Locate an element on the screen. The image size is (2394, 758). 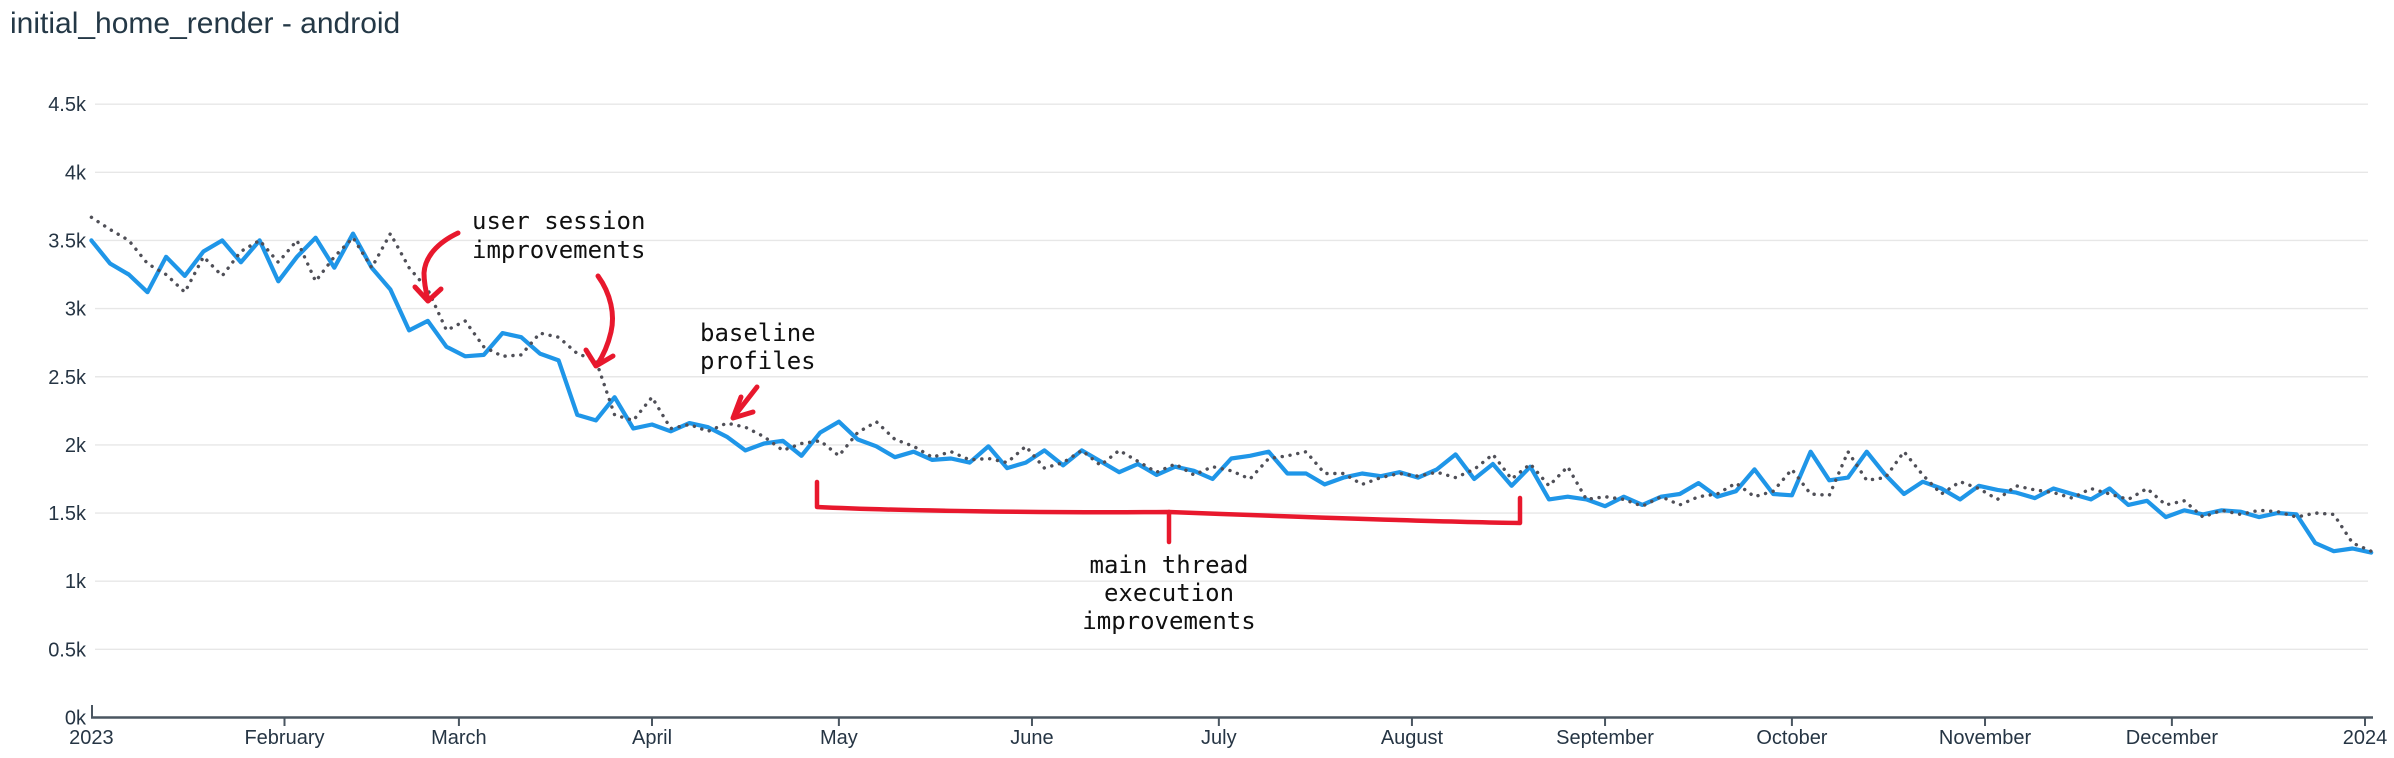
annotation-arrows-user-session is located at coordinates (514, 299).